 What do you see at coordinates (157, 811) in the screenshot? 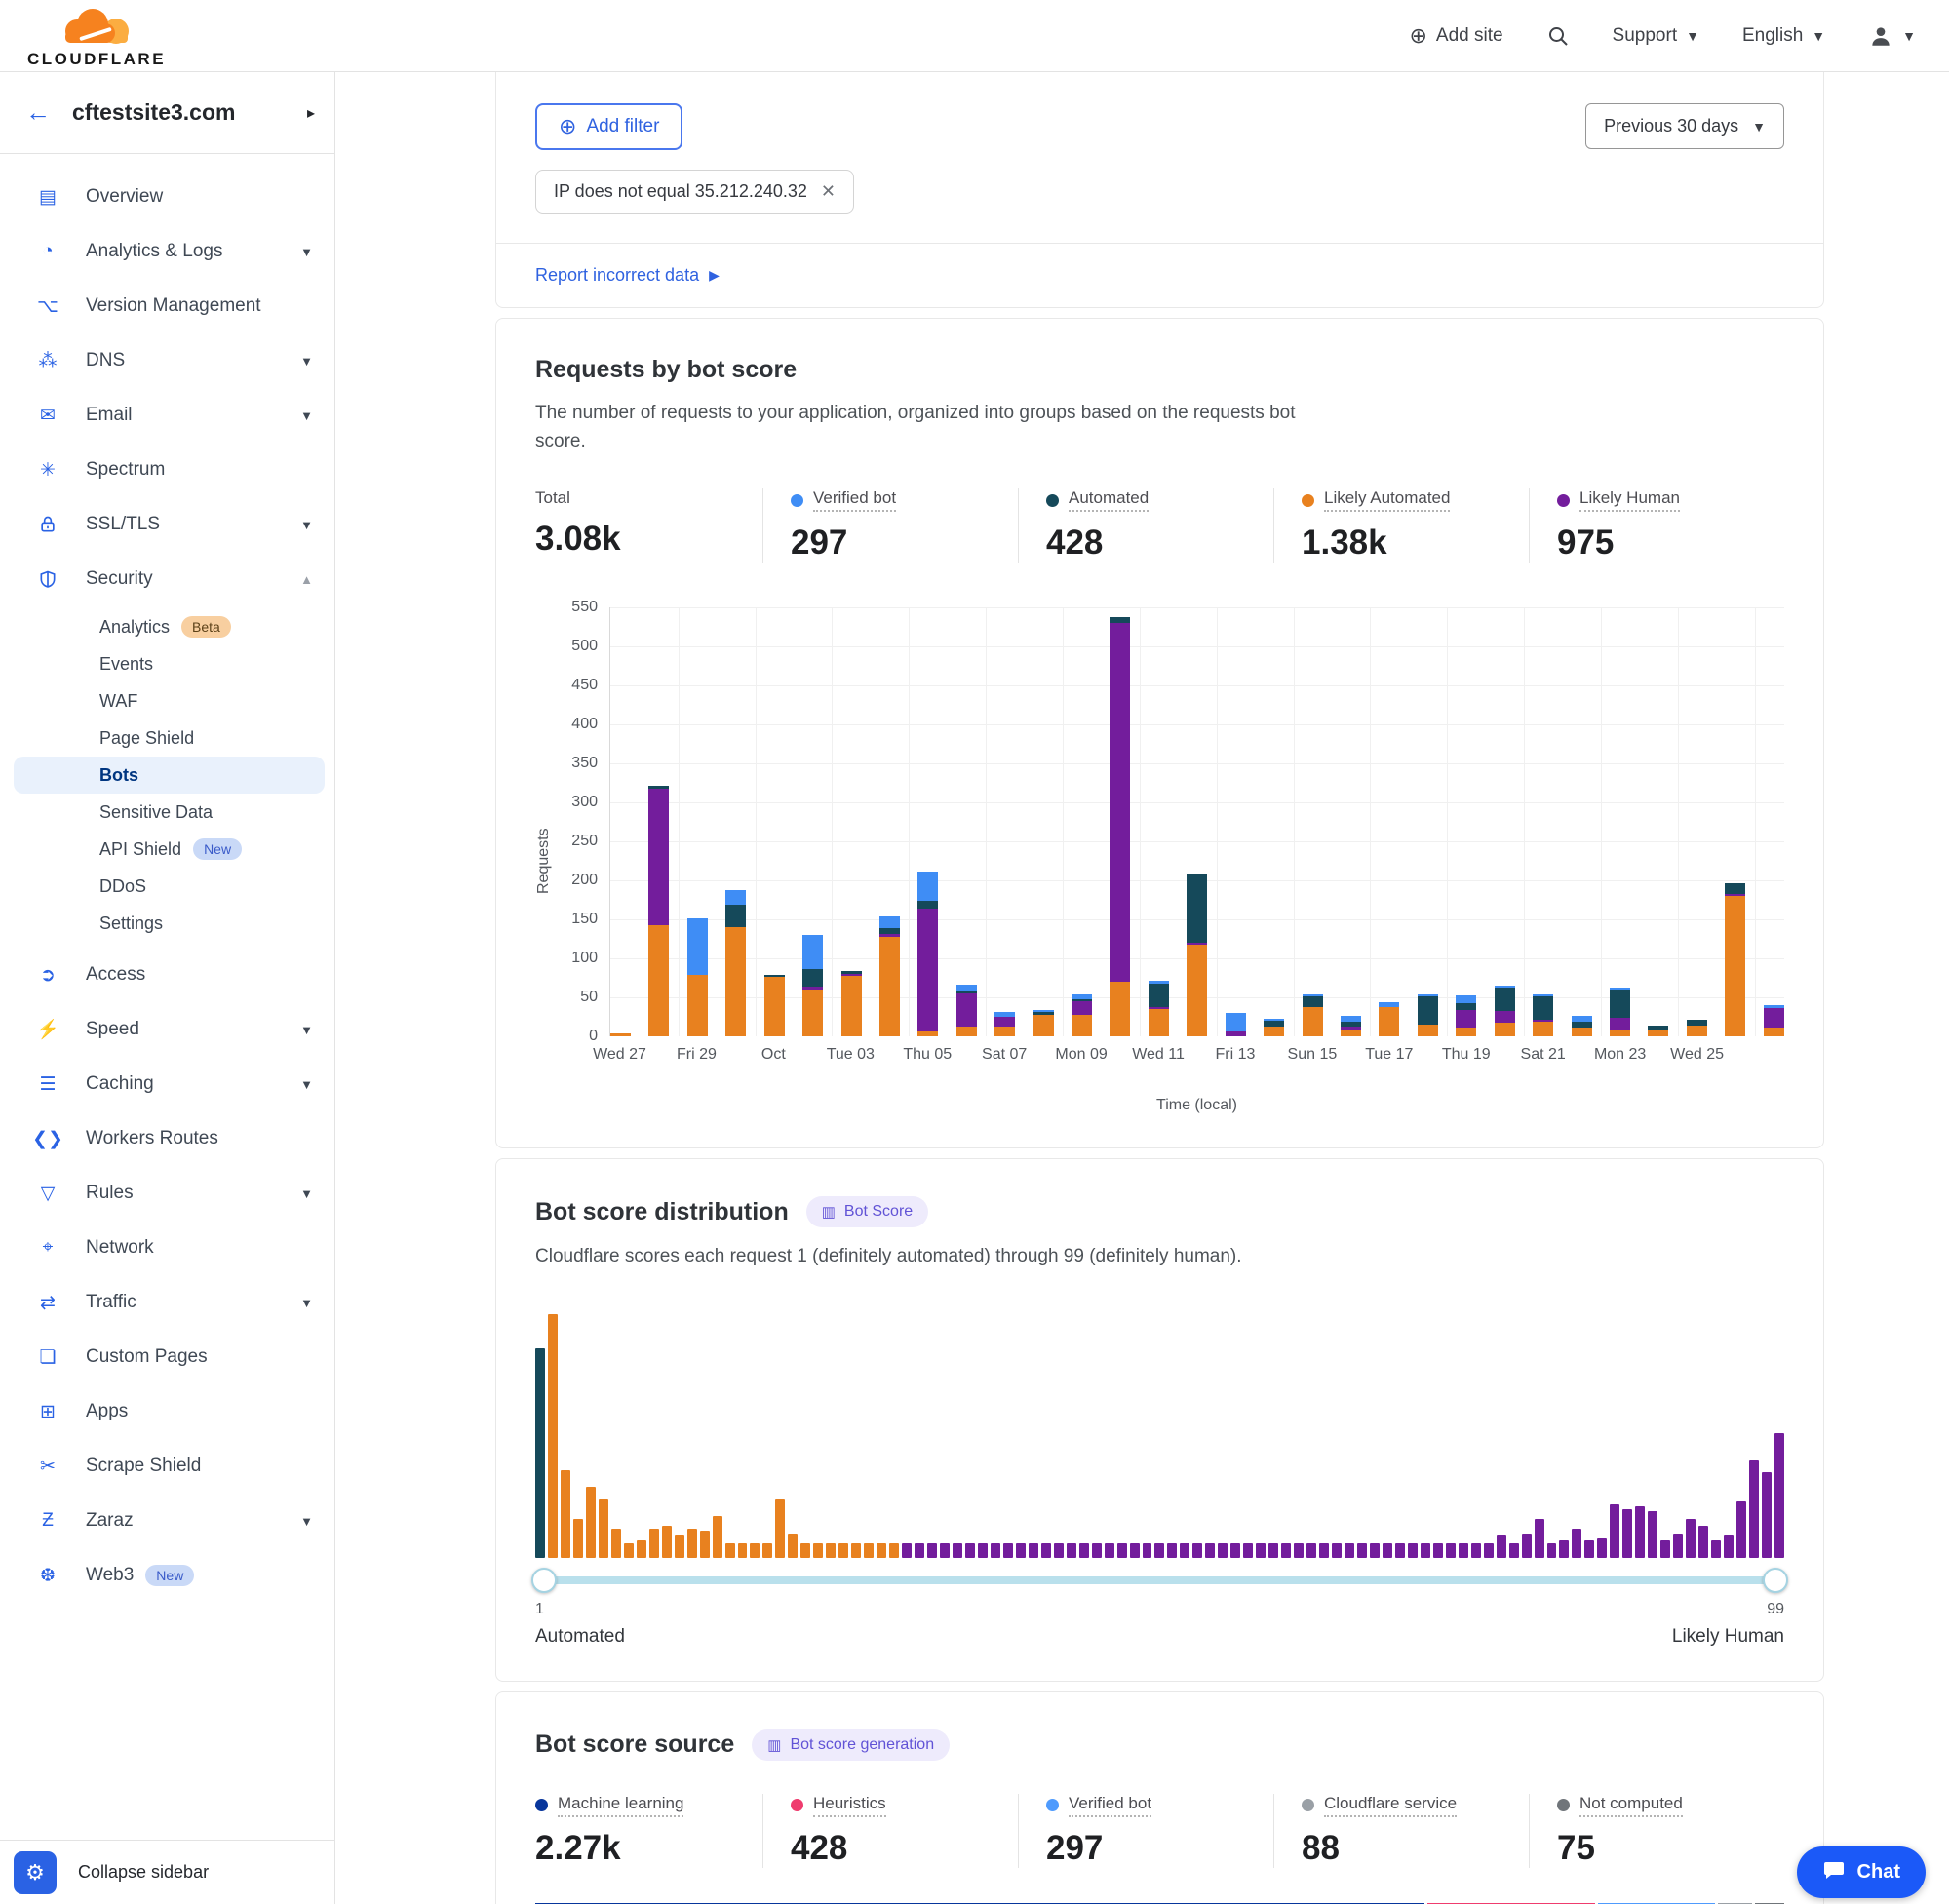
I see `sidebar-subitem-label: Sensitive Data` at bounding box center [157, 811].